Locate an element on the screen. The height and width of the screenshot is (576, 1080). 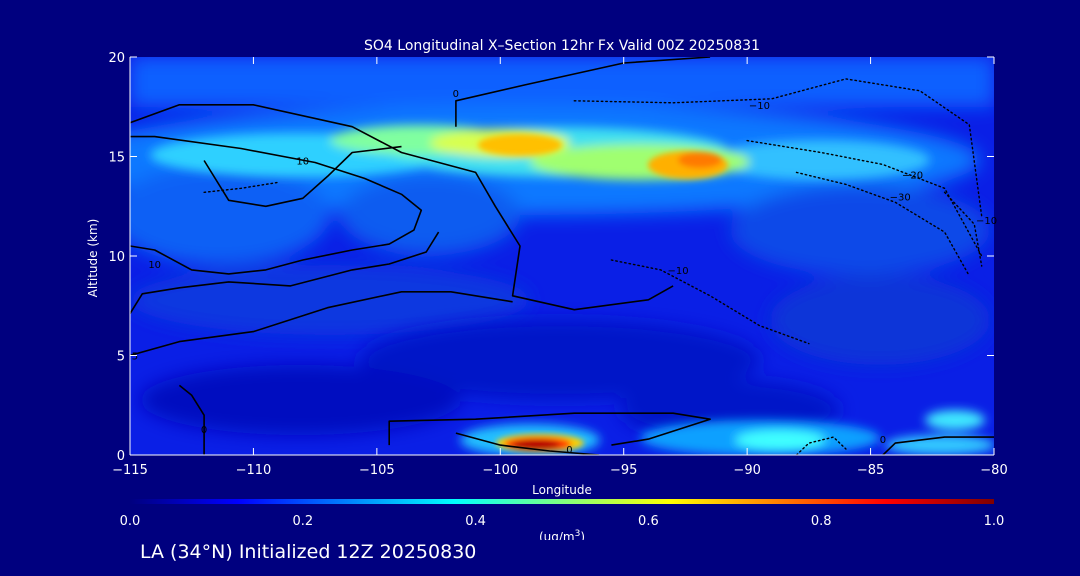
colorbar-unit-prefix: (ug/m is located at coordinates (557, 535).